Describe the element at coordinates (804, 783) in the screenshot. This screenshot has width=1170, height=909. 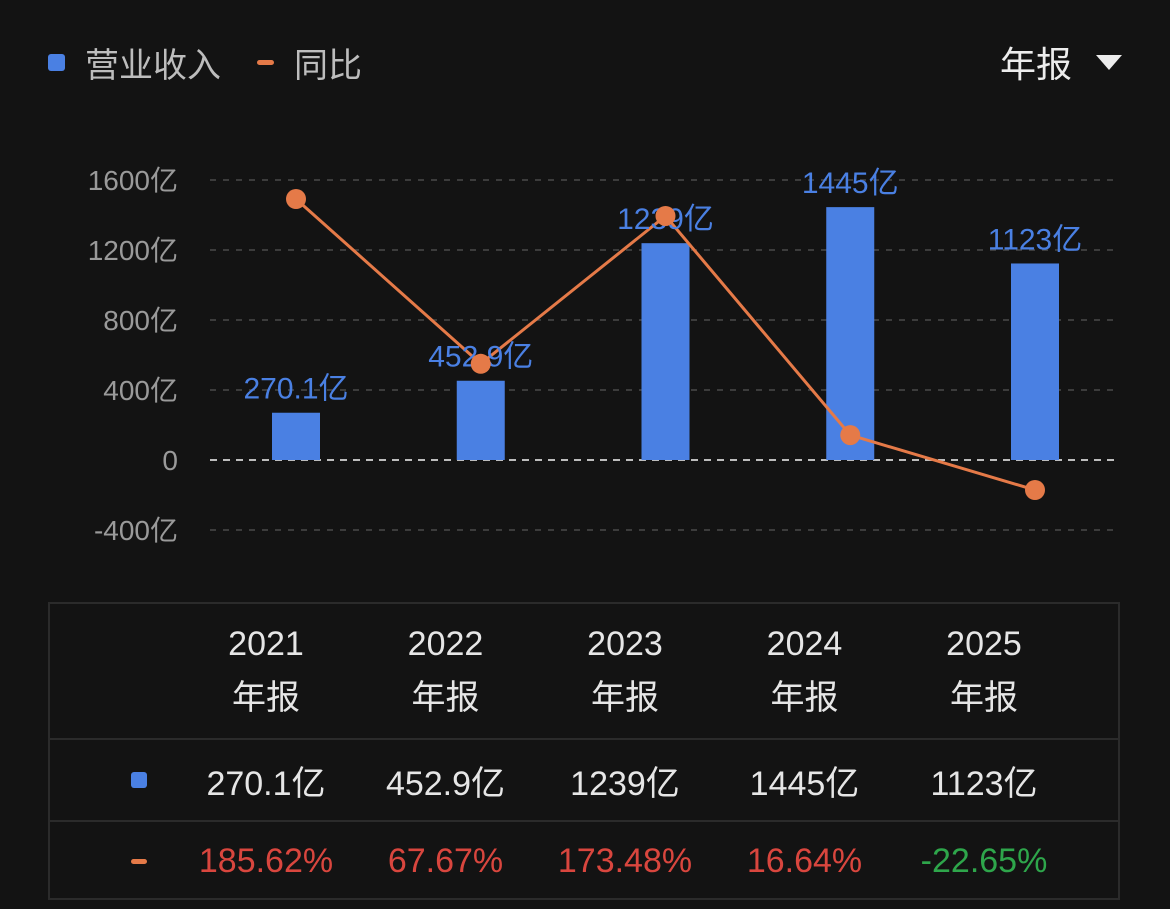
I see `table-cell-revenue: 1445亿` at that location.